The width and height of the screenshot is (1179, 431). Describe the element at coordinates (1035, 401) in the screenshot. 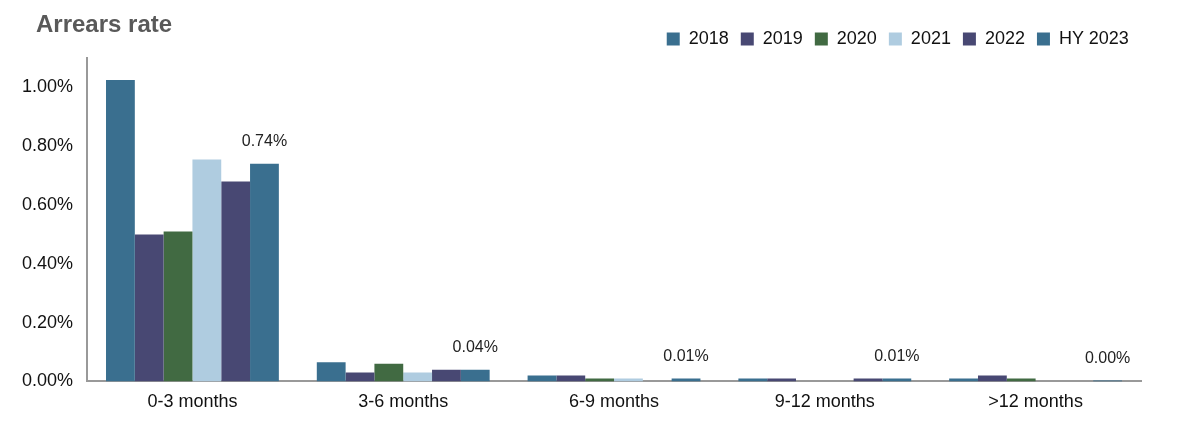

I see `x-tick-label: >12 months` at that location.